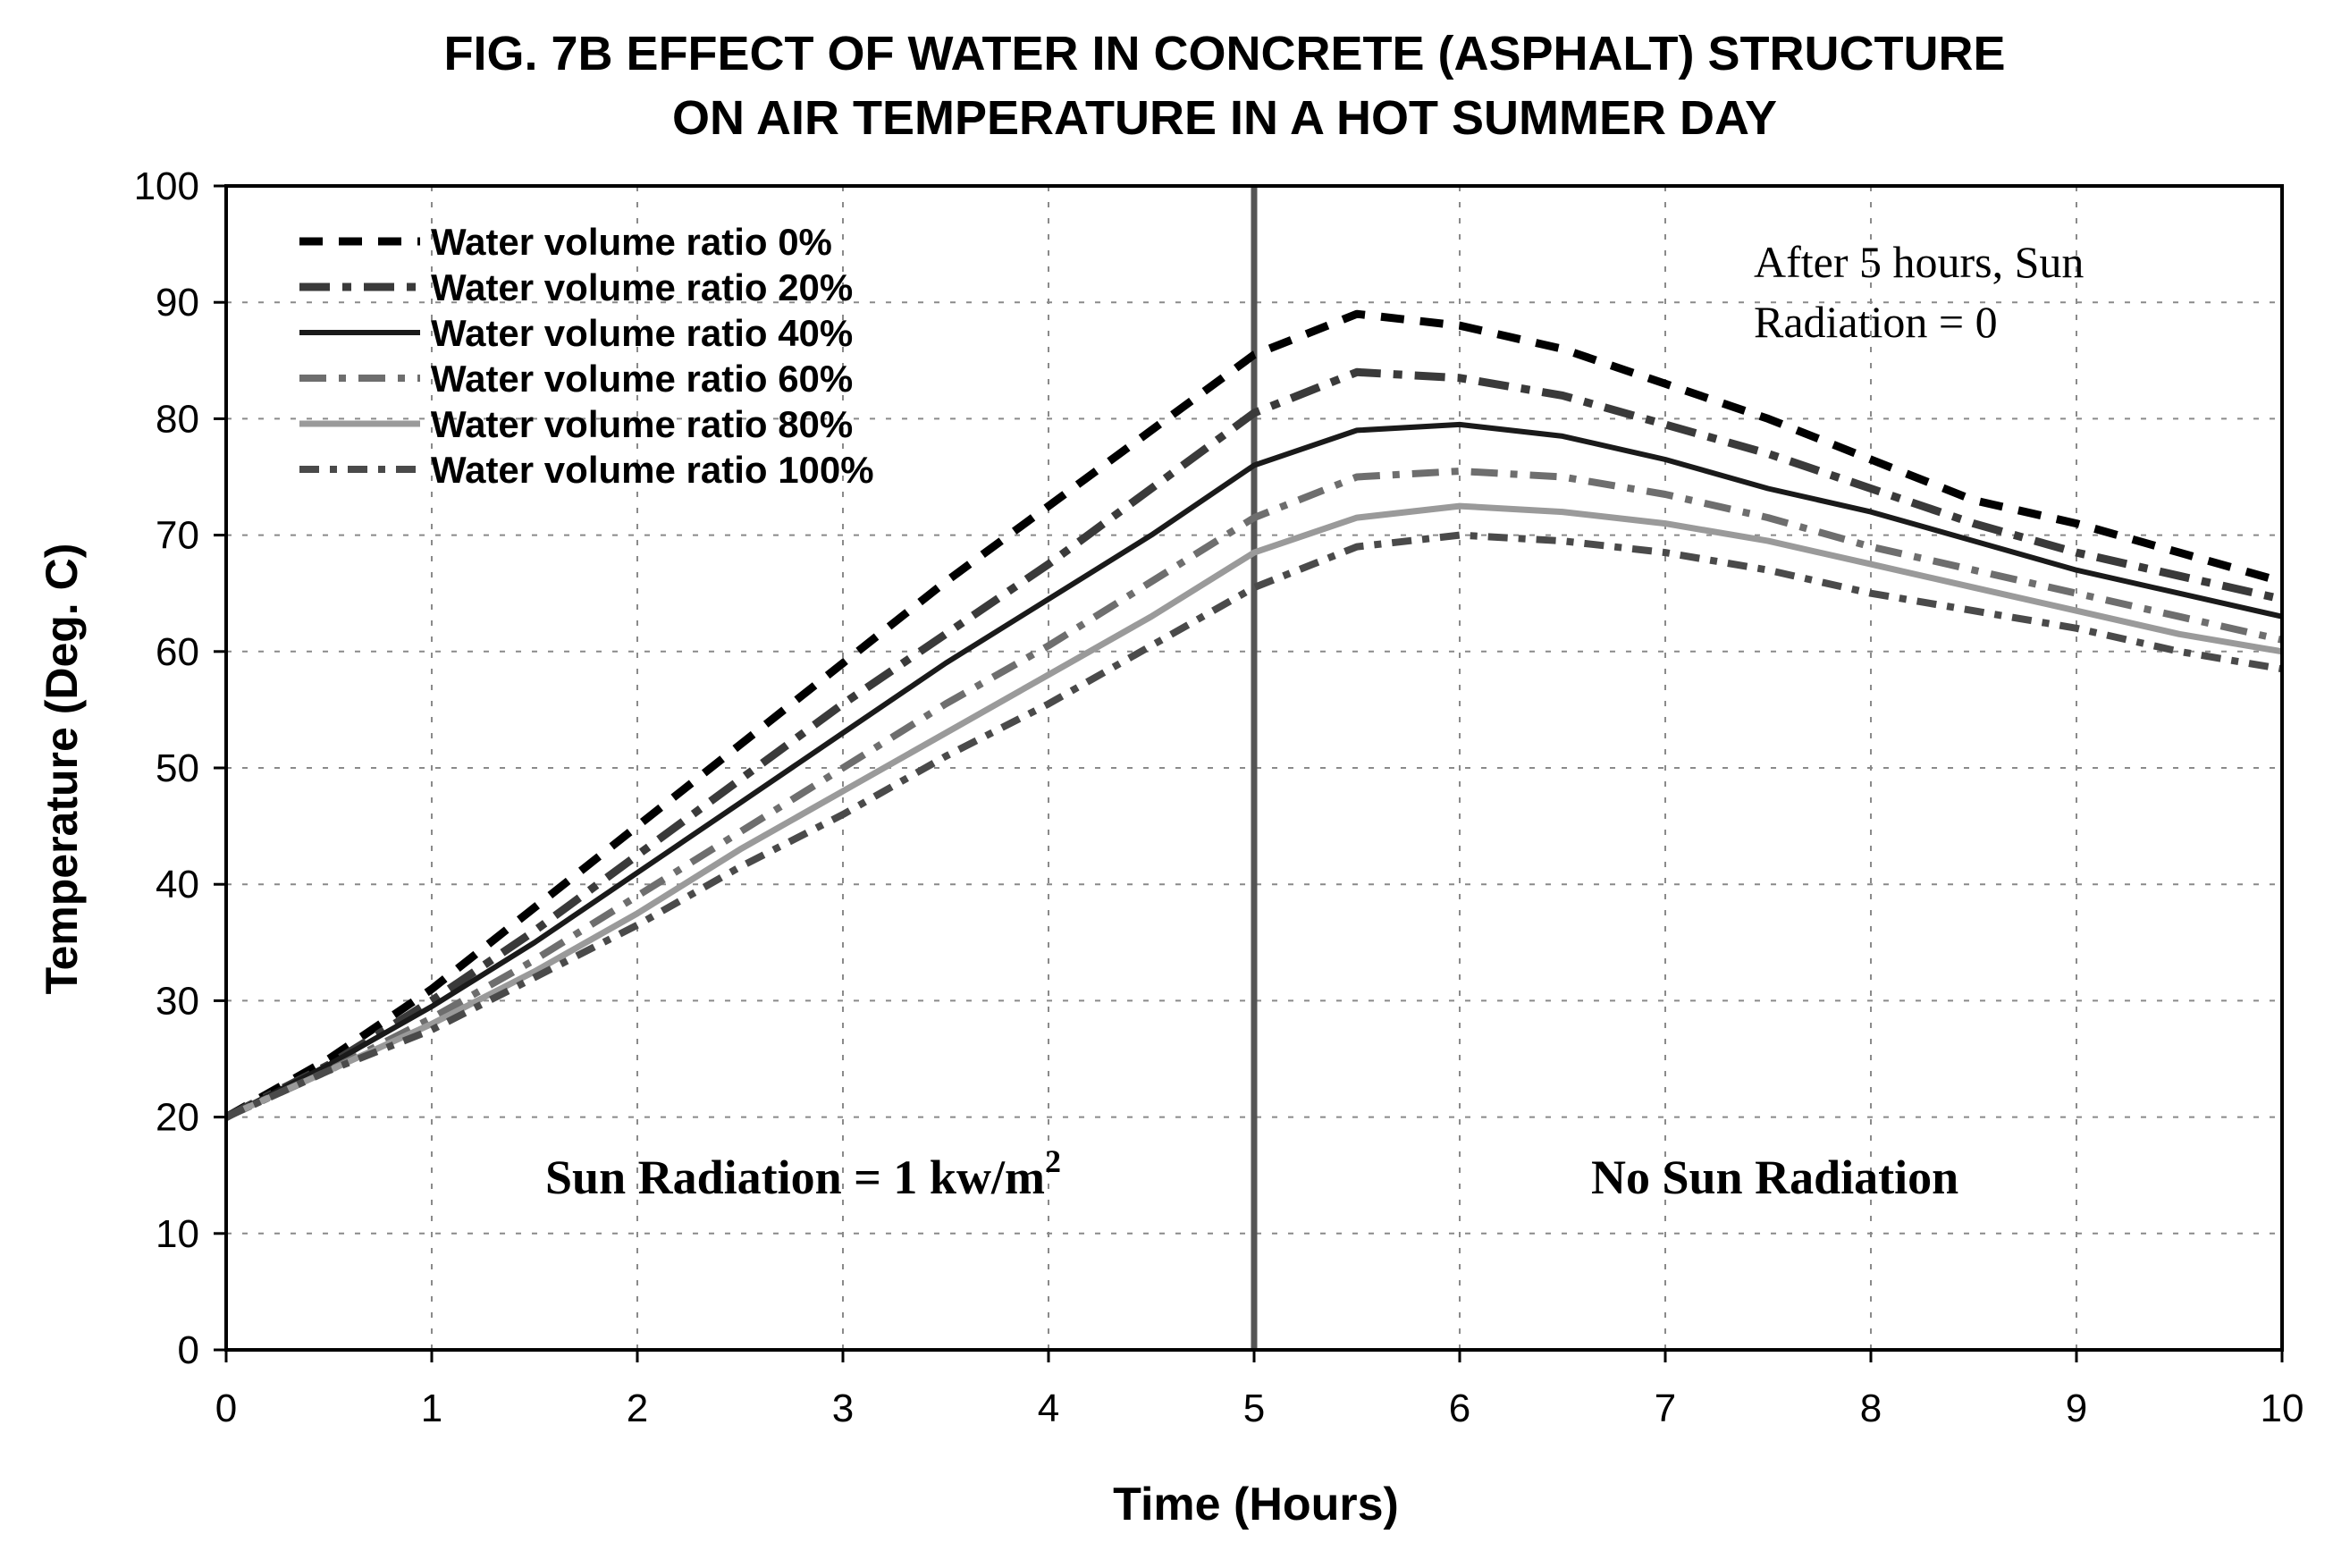 The width and height of the screenshot is (2333, 1568). I want to click on y-tick-label: 80, so click(177, 419).